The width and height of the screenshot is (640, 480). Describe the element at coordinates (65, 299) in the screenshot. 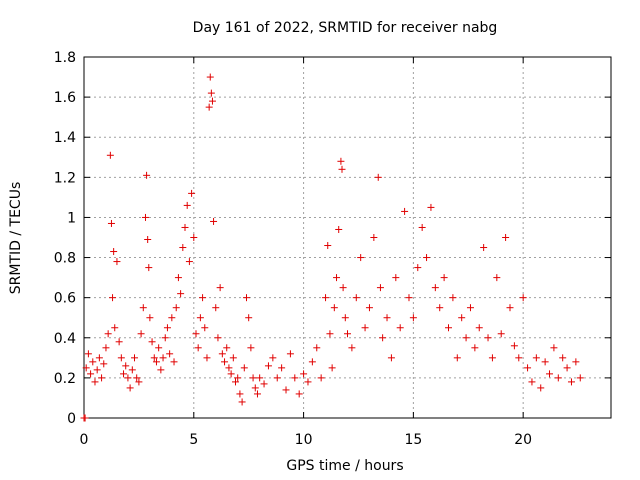

I see `y-tick-label: 0.6` at that location.